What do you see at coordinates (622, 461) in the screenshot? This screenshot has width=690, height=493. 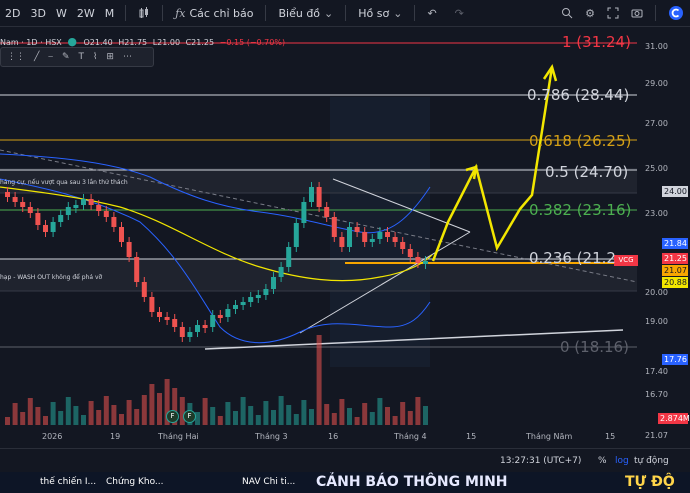 I see `log-toggle: log` at bounding box center [622, 461].